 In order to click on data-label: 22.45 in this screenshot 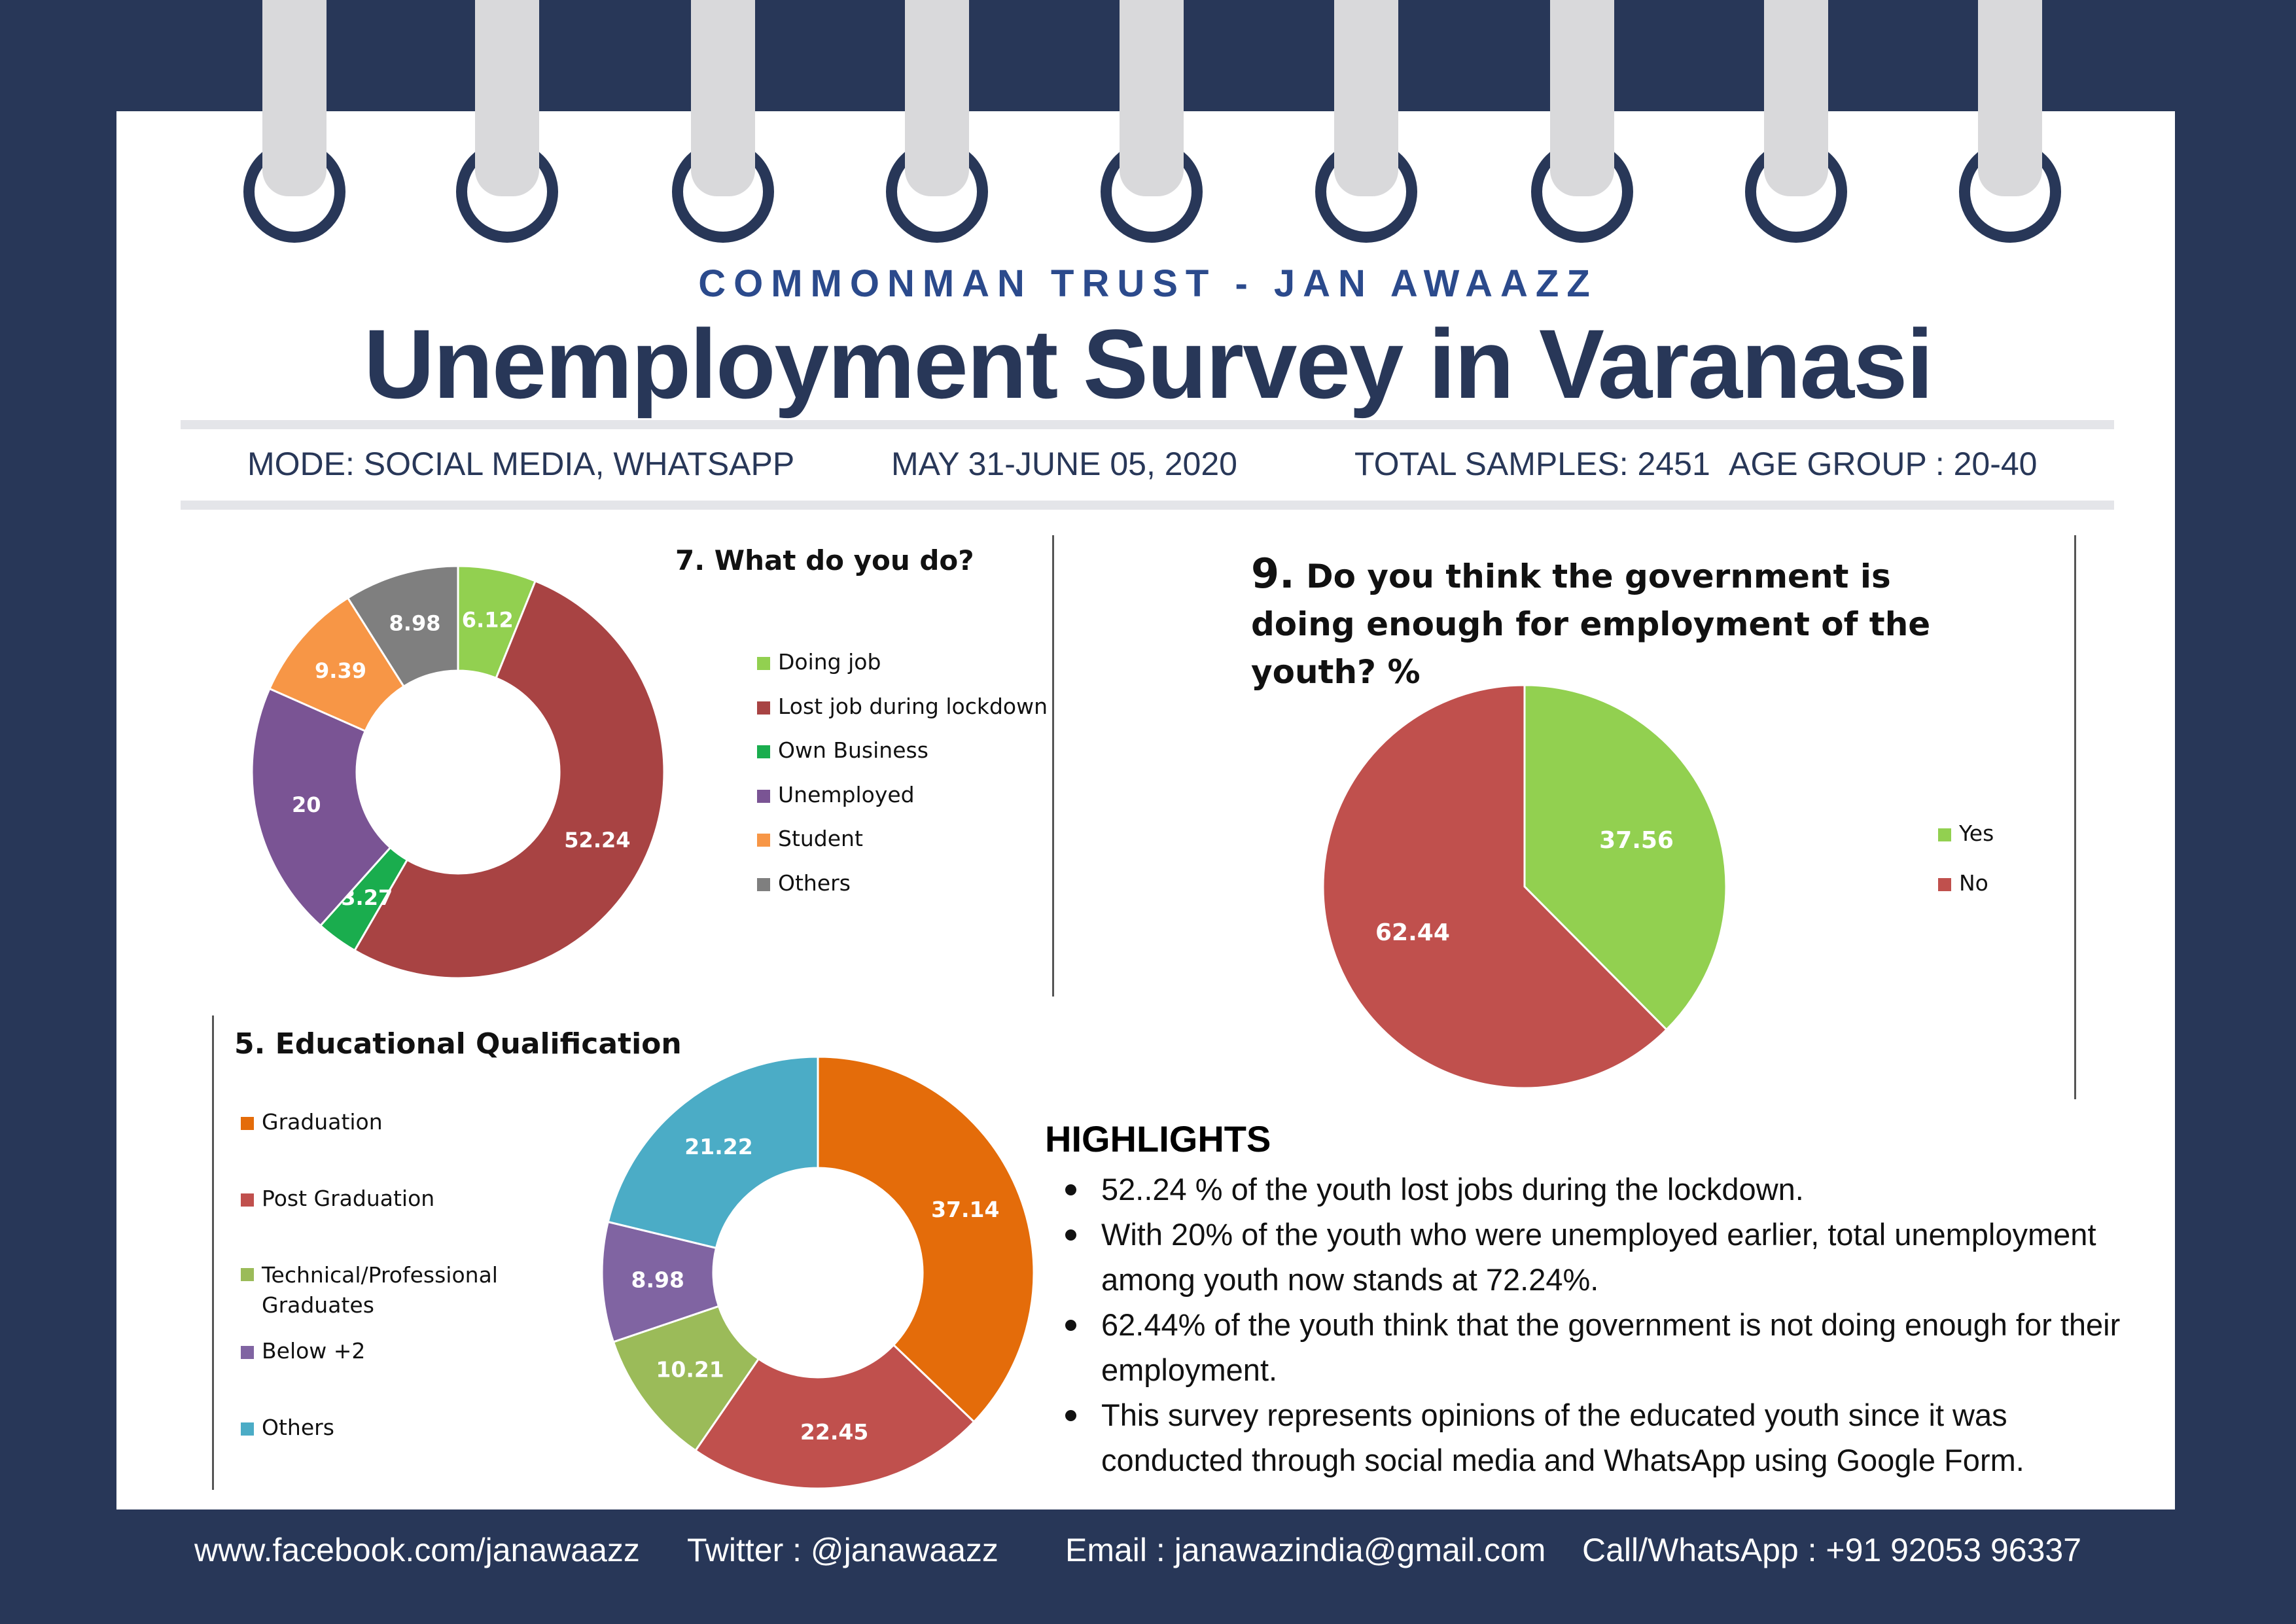, I will do `click(834, 1432)`.